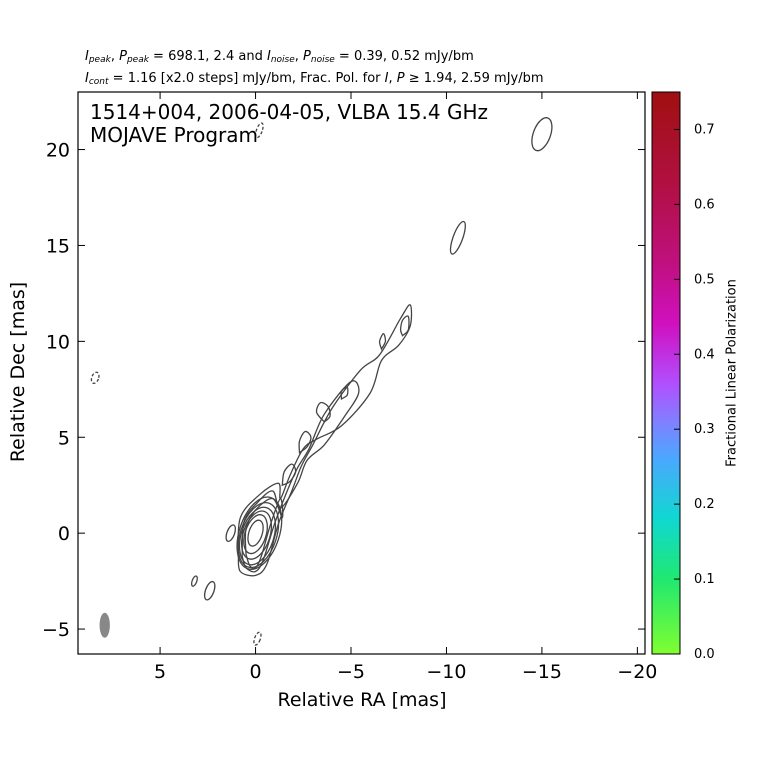  What do you see at coordinates (282, 60) in the screenshot?
I see `i-noise-sub: noise` at bounding box center [282, 60].